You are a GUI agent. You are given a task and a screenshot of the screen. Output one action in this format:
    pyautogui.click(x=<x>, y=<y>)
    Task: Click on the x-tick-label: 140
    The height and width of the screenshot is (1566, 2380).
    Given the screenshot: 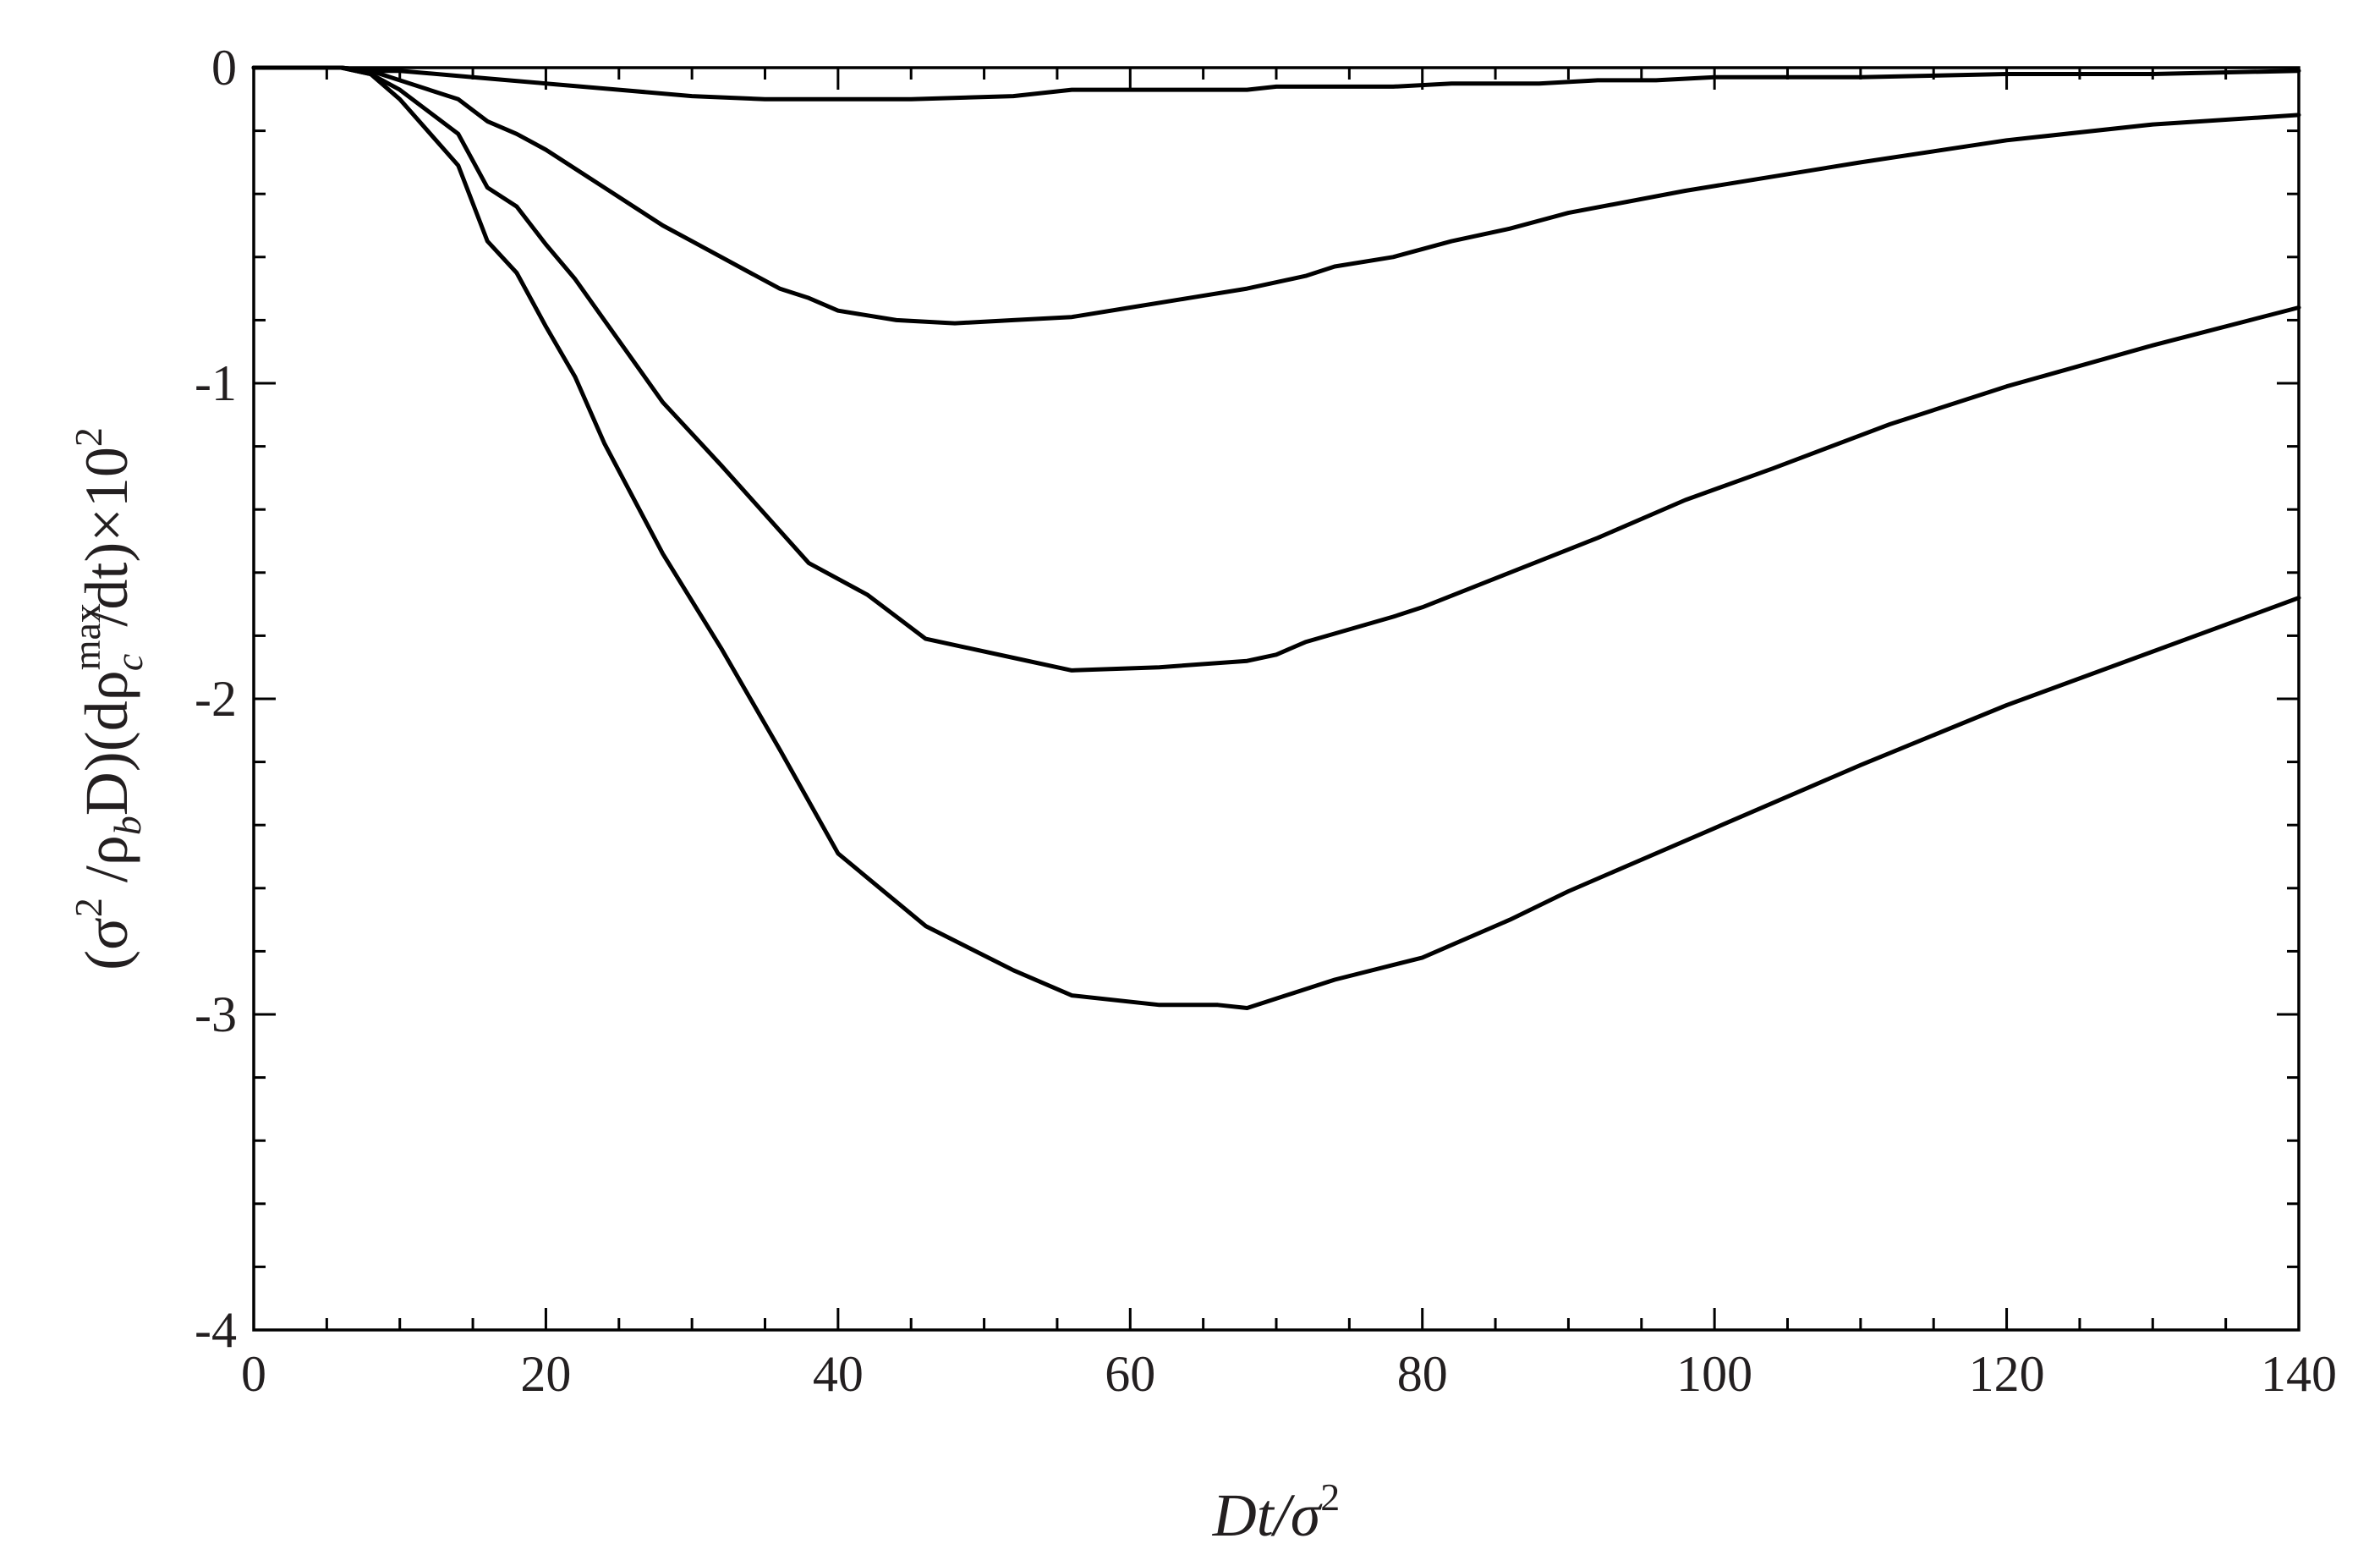 What is the action you would take?
    pyautogui.click(x=2299, y=1374)
    